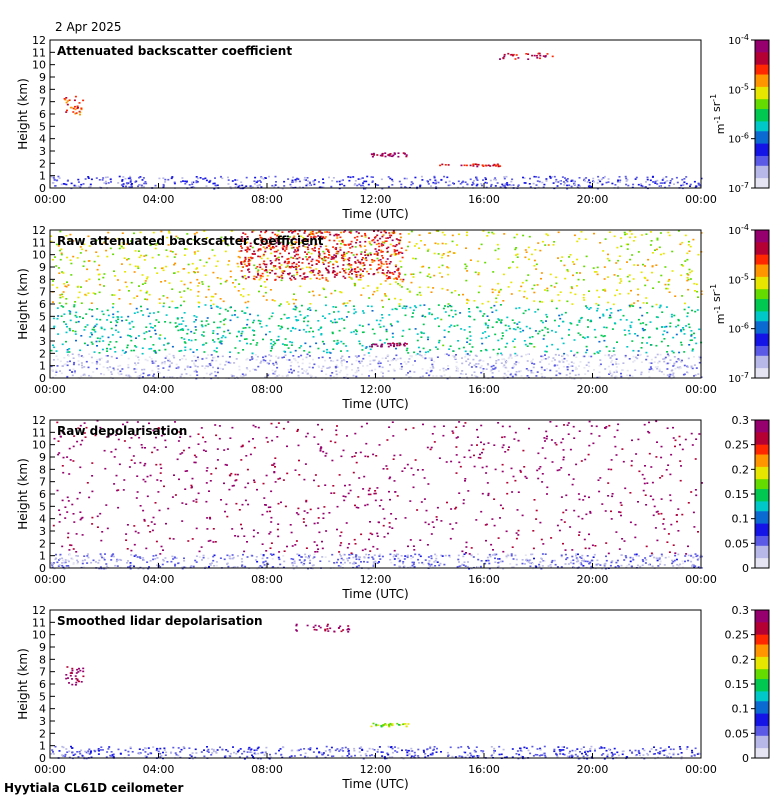 Image resolution: width=780 pixels, height=800 pixels. I want to click on y-tick-label: 11, so click(39, 52).